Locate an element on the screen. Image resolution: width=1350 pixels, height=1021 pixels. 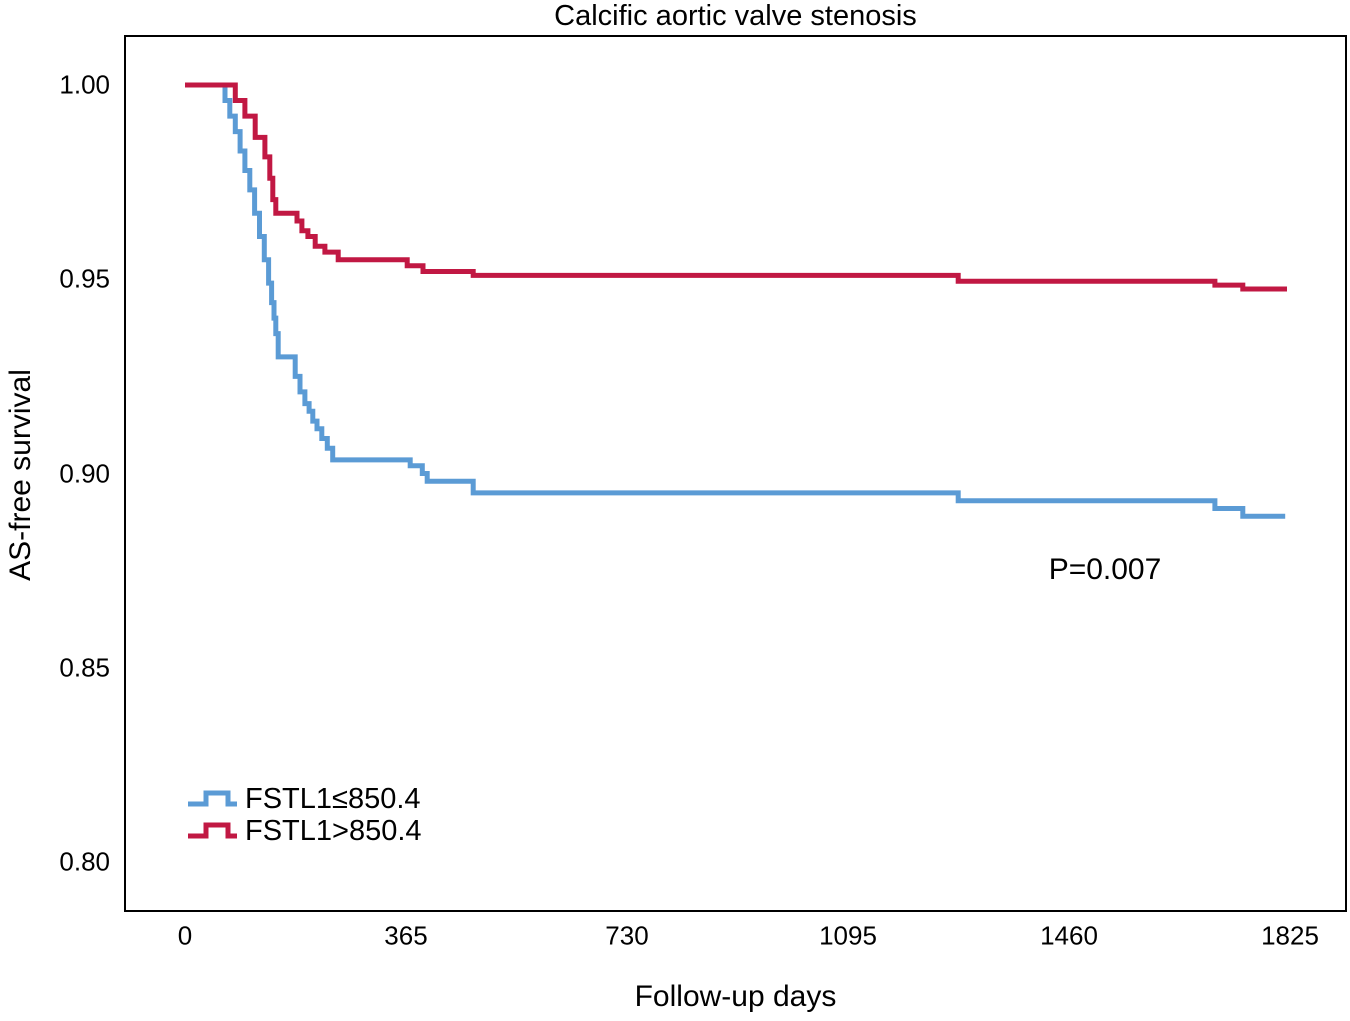
legend-item-fstl1-low: FSTL1≤850.4 is located at coordinates (304, 799).